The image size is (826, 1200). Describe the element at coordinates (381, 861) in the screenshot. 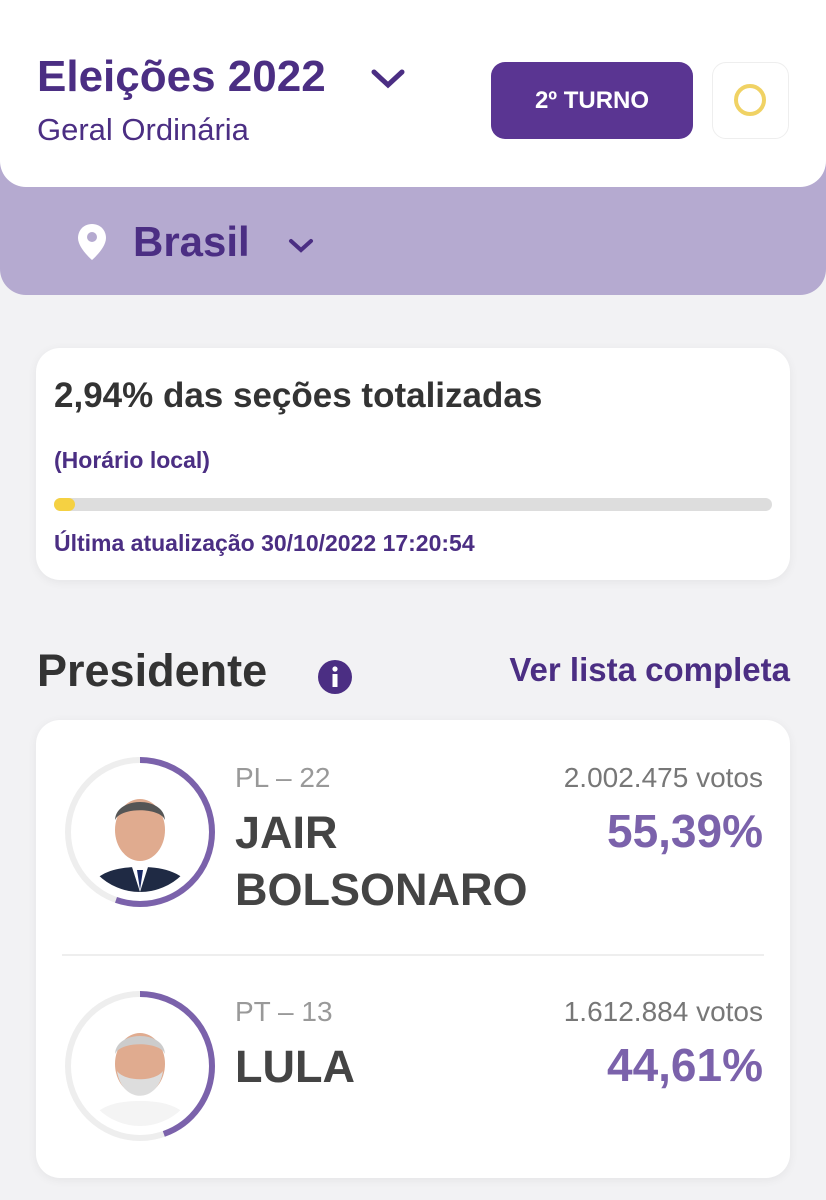

I see `candidate-name: JAIR BOLSONARO` at that location.